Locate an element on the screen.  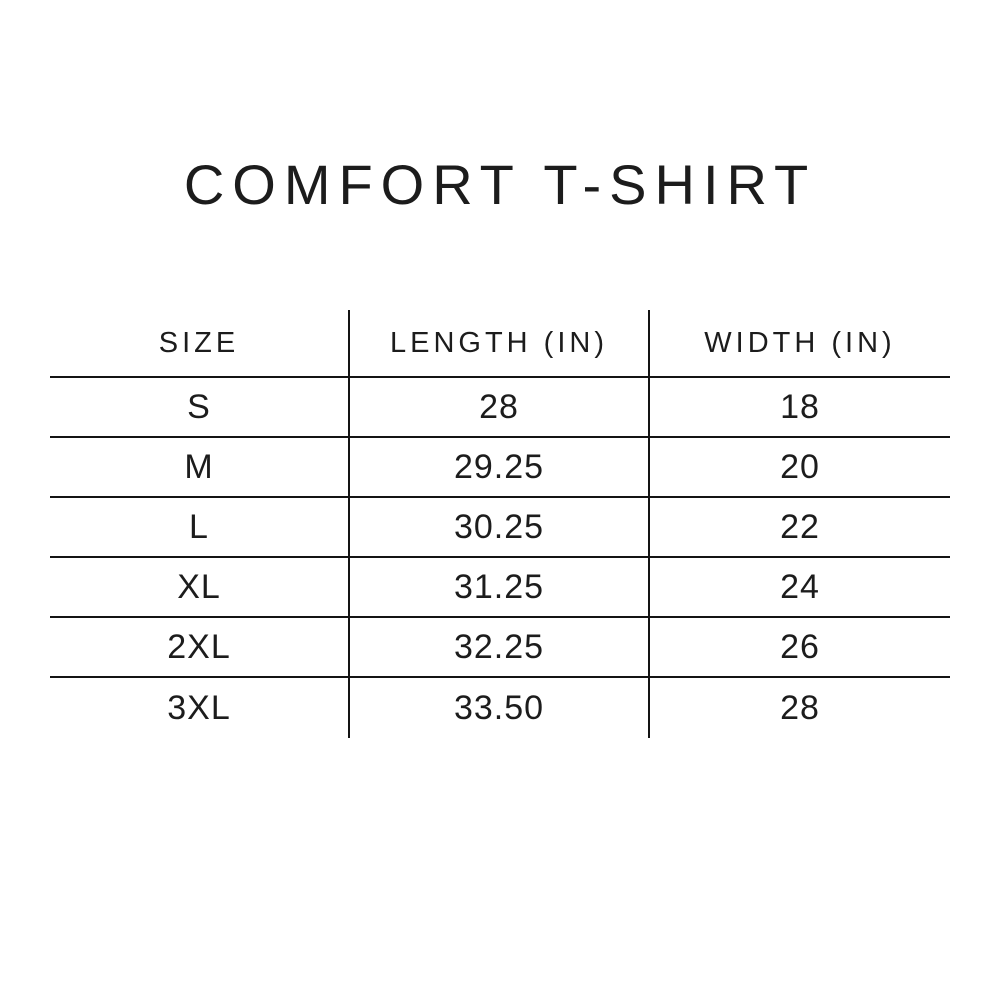
length-cell: 30.25 is located at coordinates (500, 528).